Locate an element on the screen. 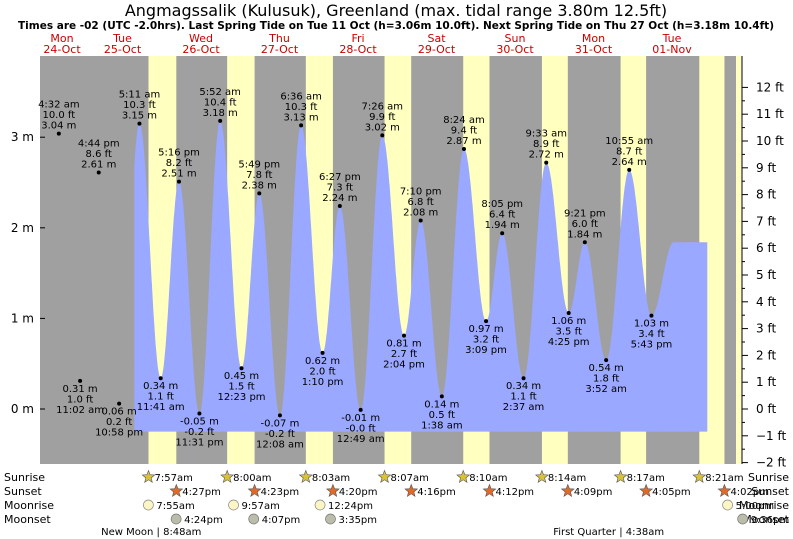 The height and width of the screenshot is (539, 793). tide-label: 10:58 pm is located at coordinates (119, 433).